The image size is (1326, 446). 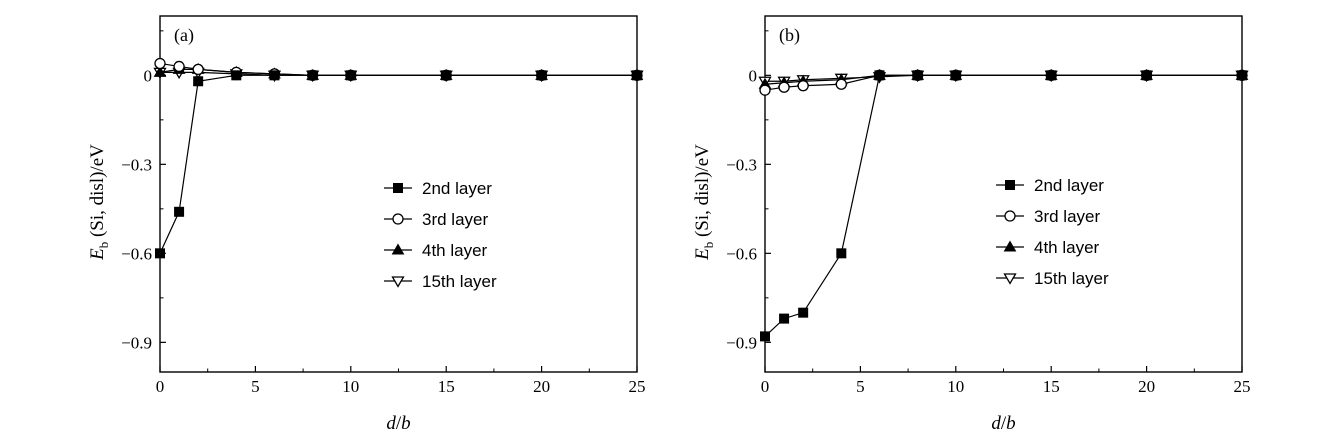 What do you see at coordinates (160, 71) in the screenshot?
I see `data-point-4th-layer` at bounding box center [160, 71].